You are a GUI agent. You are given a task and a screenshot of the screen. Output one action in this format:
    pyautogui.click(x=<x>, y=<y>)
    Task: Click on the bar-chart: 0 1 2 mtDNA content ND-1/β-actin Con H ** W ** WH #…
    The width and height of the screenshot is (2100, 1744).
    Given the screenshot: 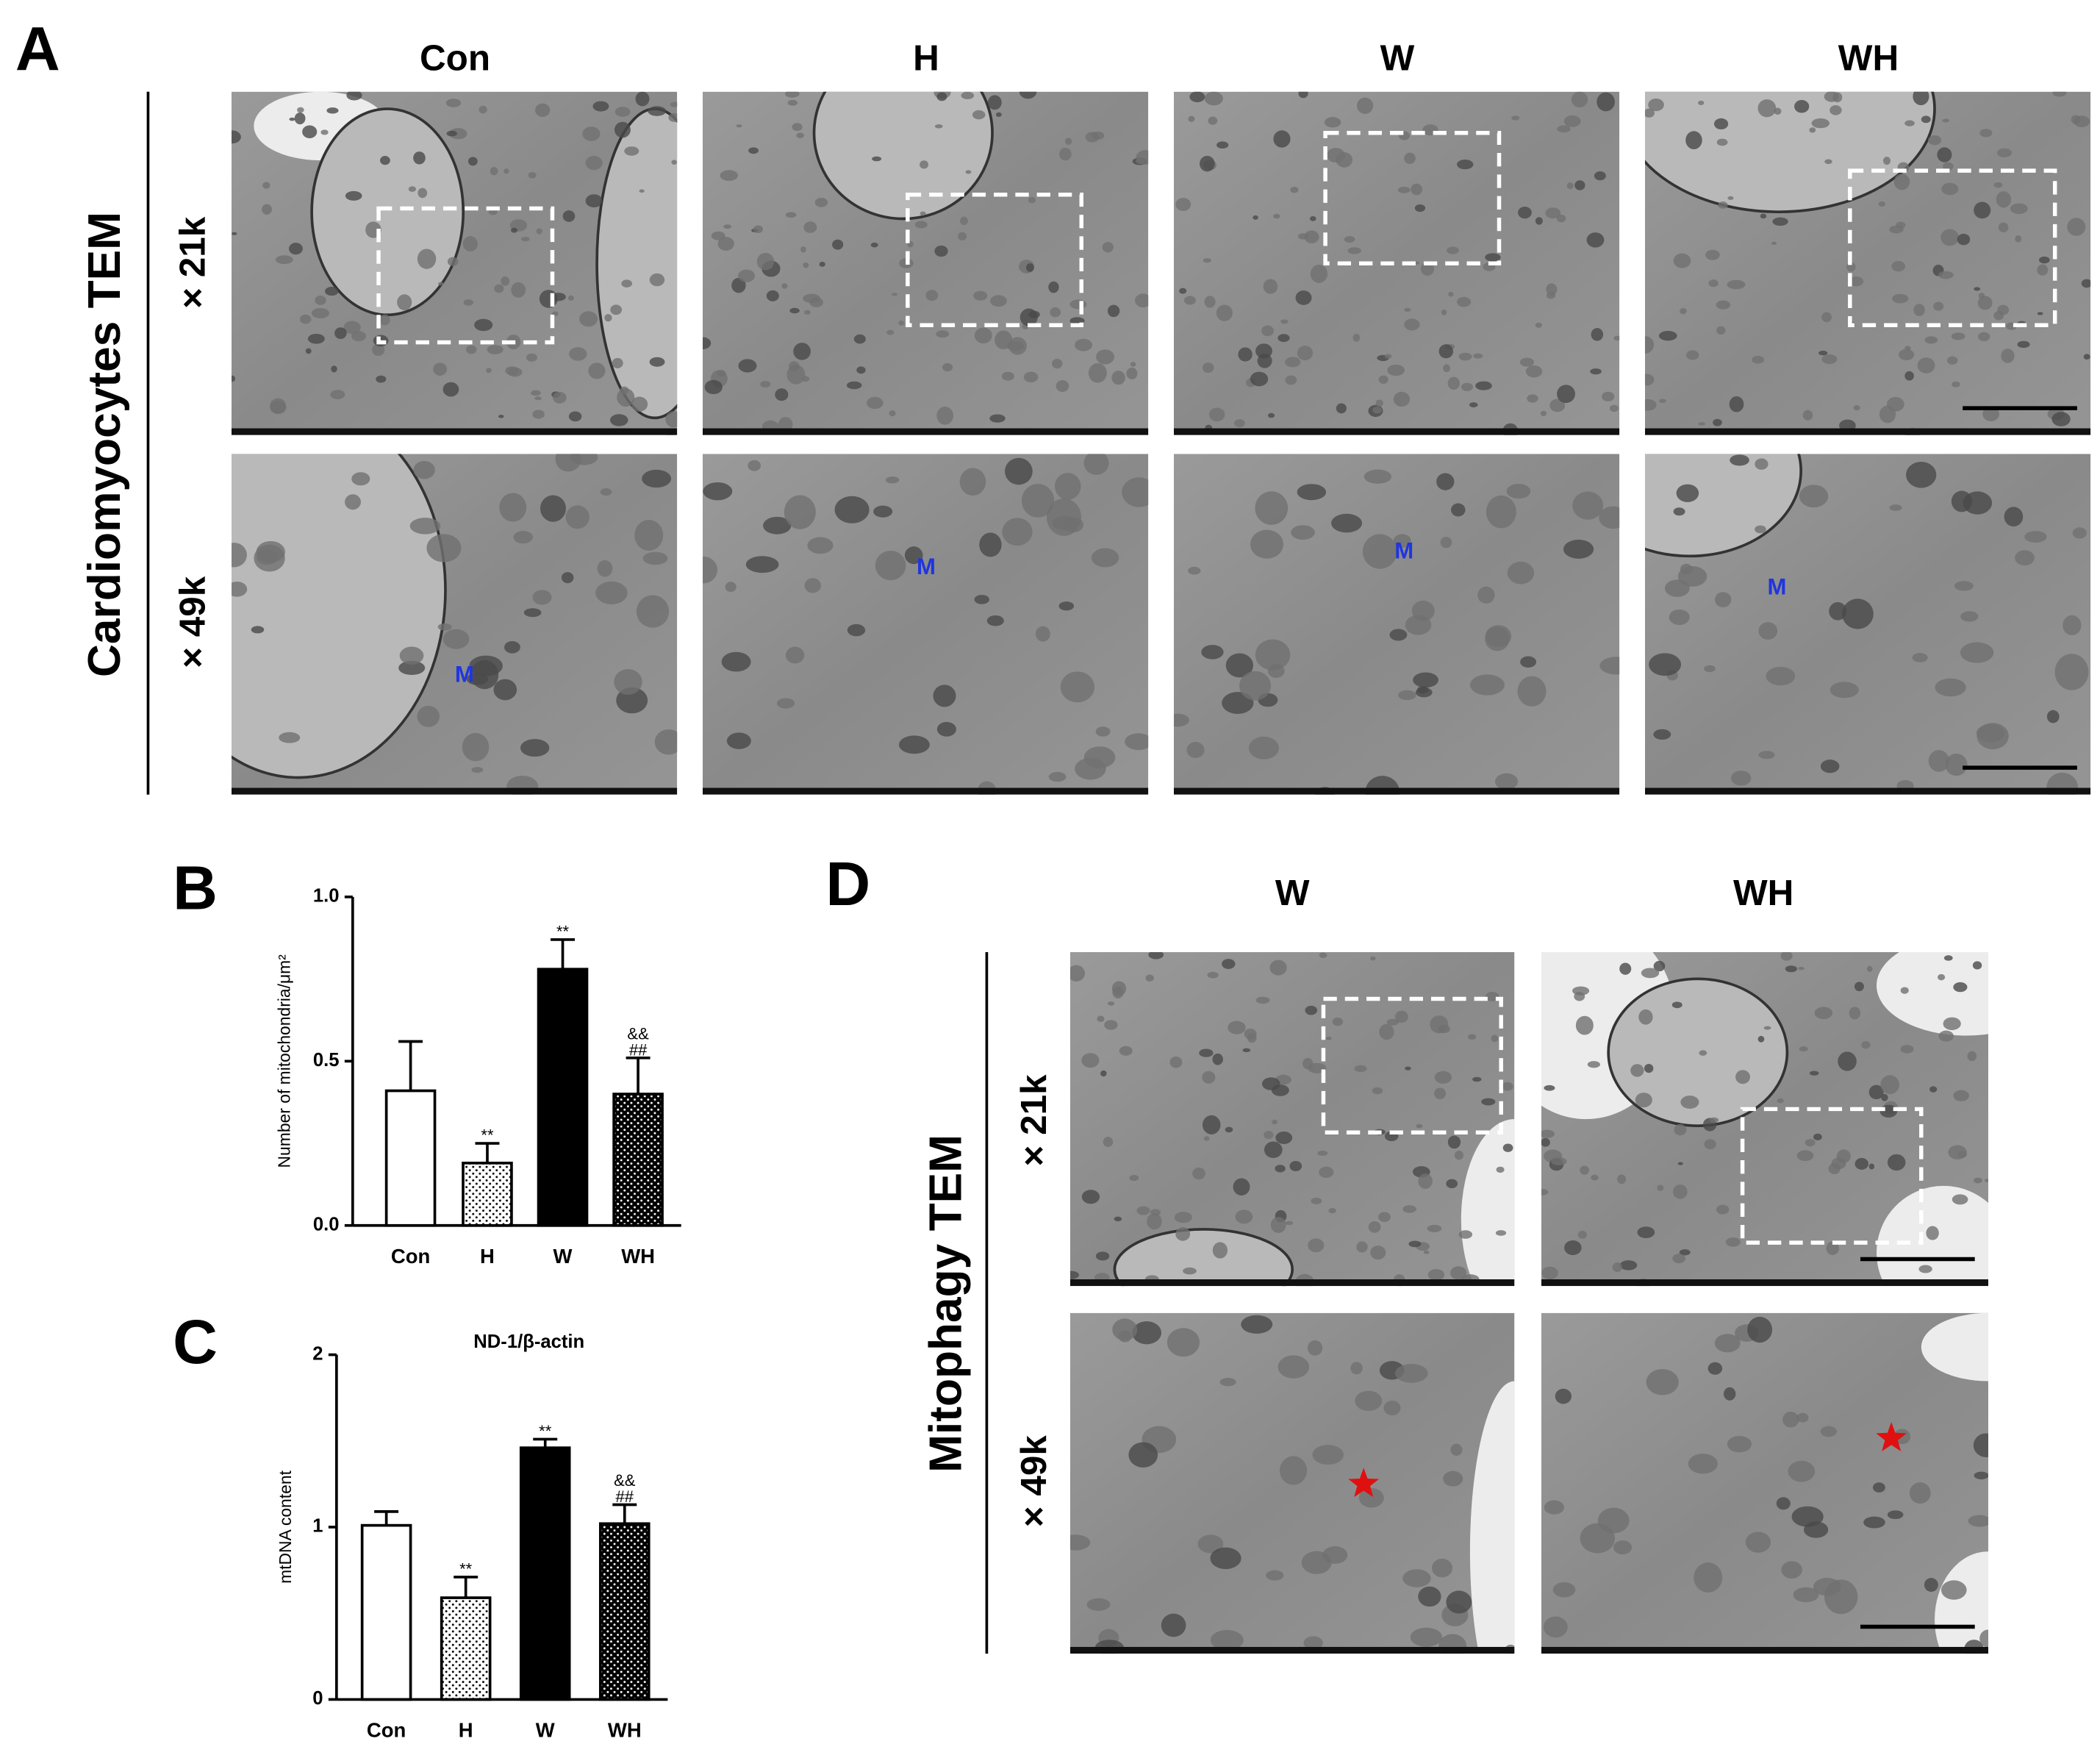 What is the action you would take?
    pyautogui.click(x=472, y=1537)
    